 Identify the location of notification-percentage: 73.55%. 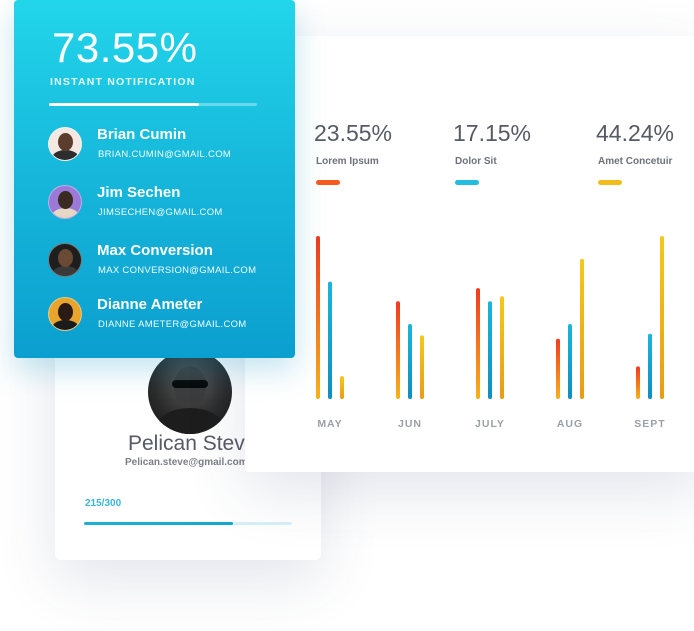
(125, 47).